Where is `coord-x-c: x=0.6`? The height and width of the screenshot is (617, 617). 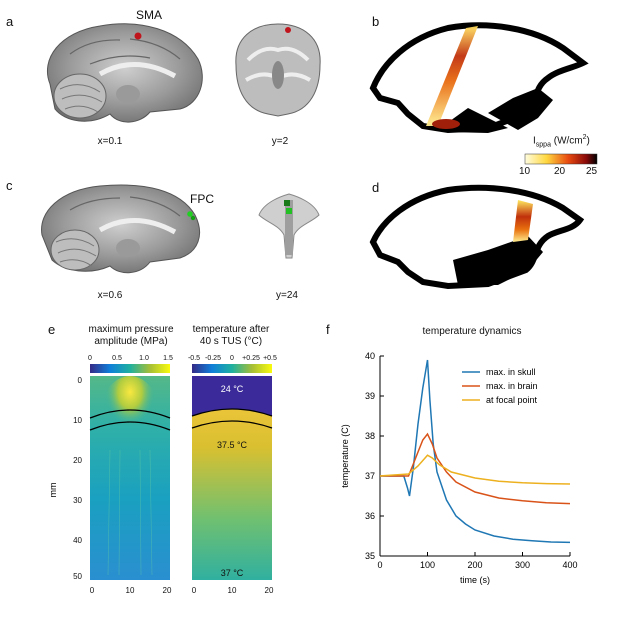 coord-x-c: x=0.6 is located at coordinates (110, 295).